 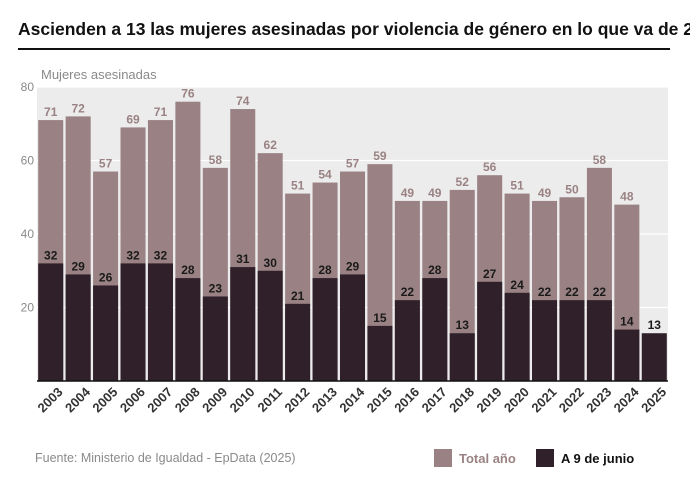 What do you see at coordinates (214, 399) in the screenshot?
I see `x-tick-label: 2009` at bounding box center [214, 399].